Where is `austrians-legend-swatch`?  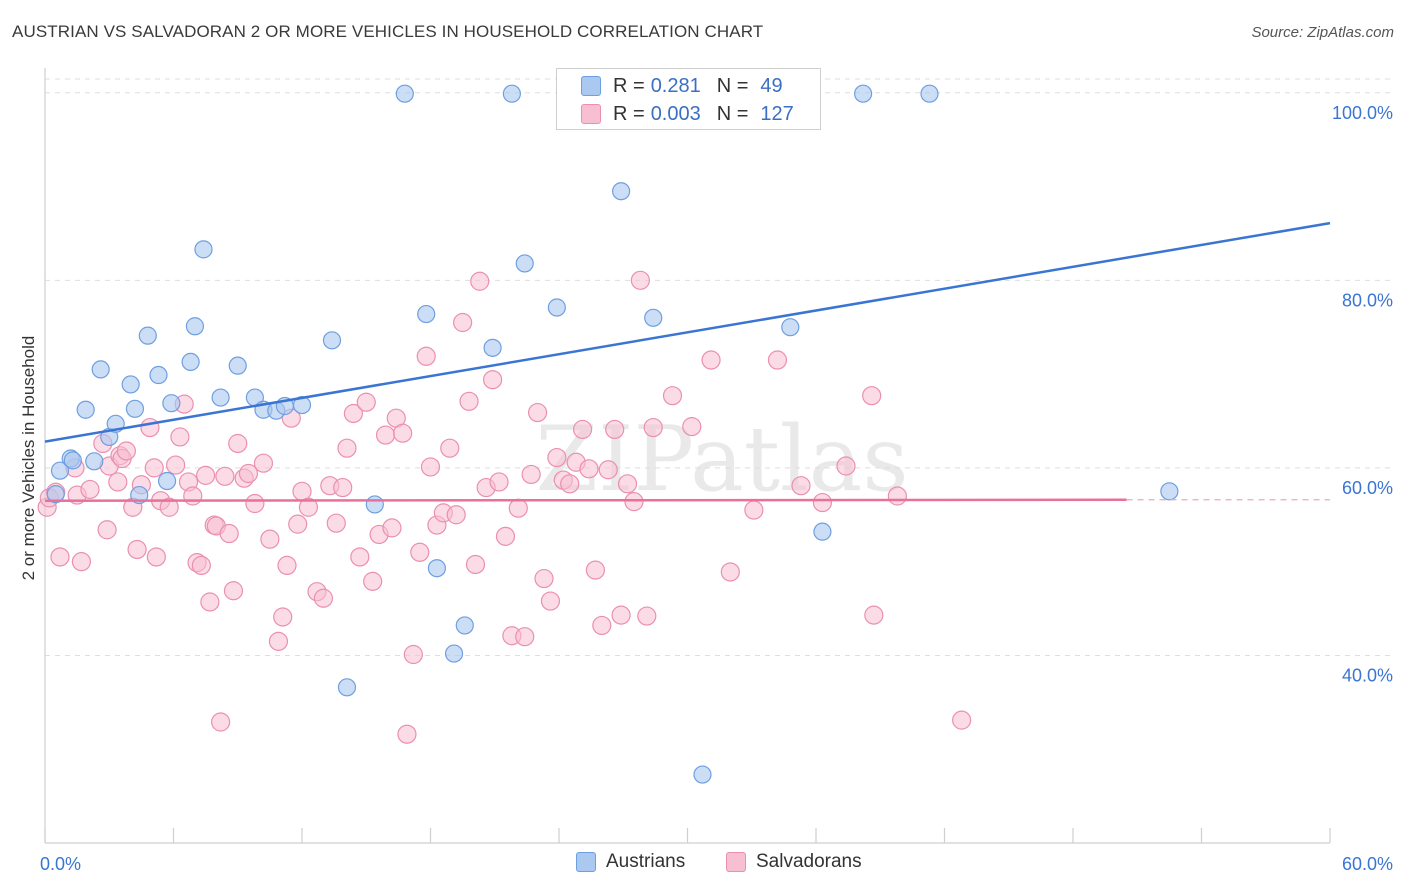
austrians-legend-swatch is located at coordinates (586, 862).